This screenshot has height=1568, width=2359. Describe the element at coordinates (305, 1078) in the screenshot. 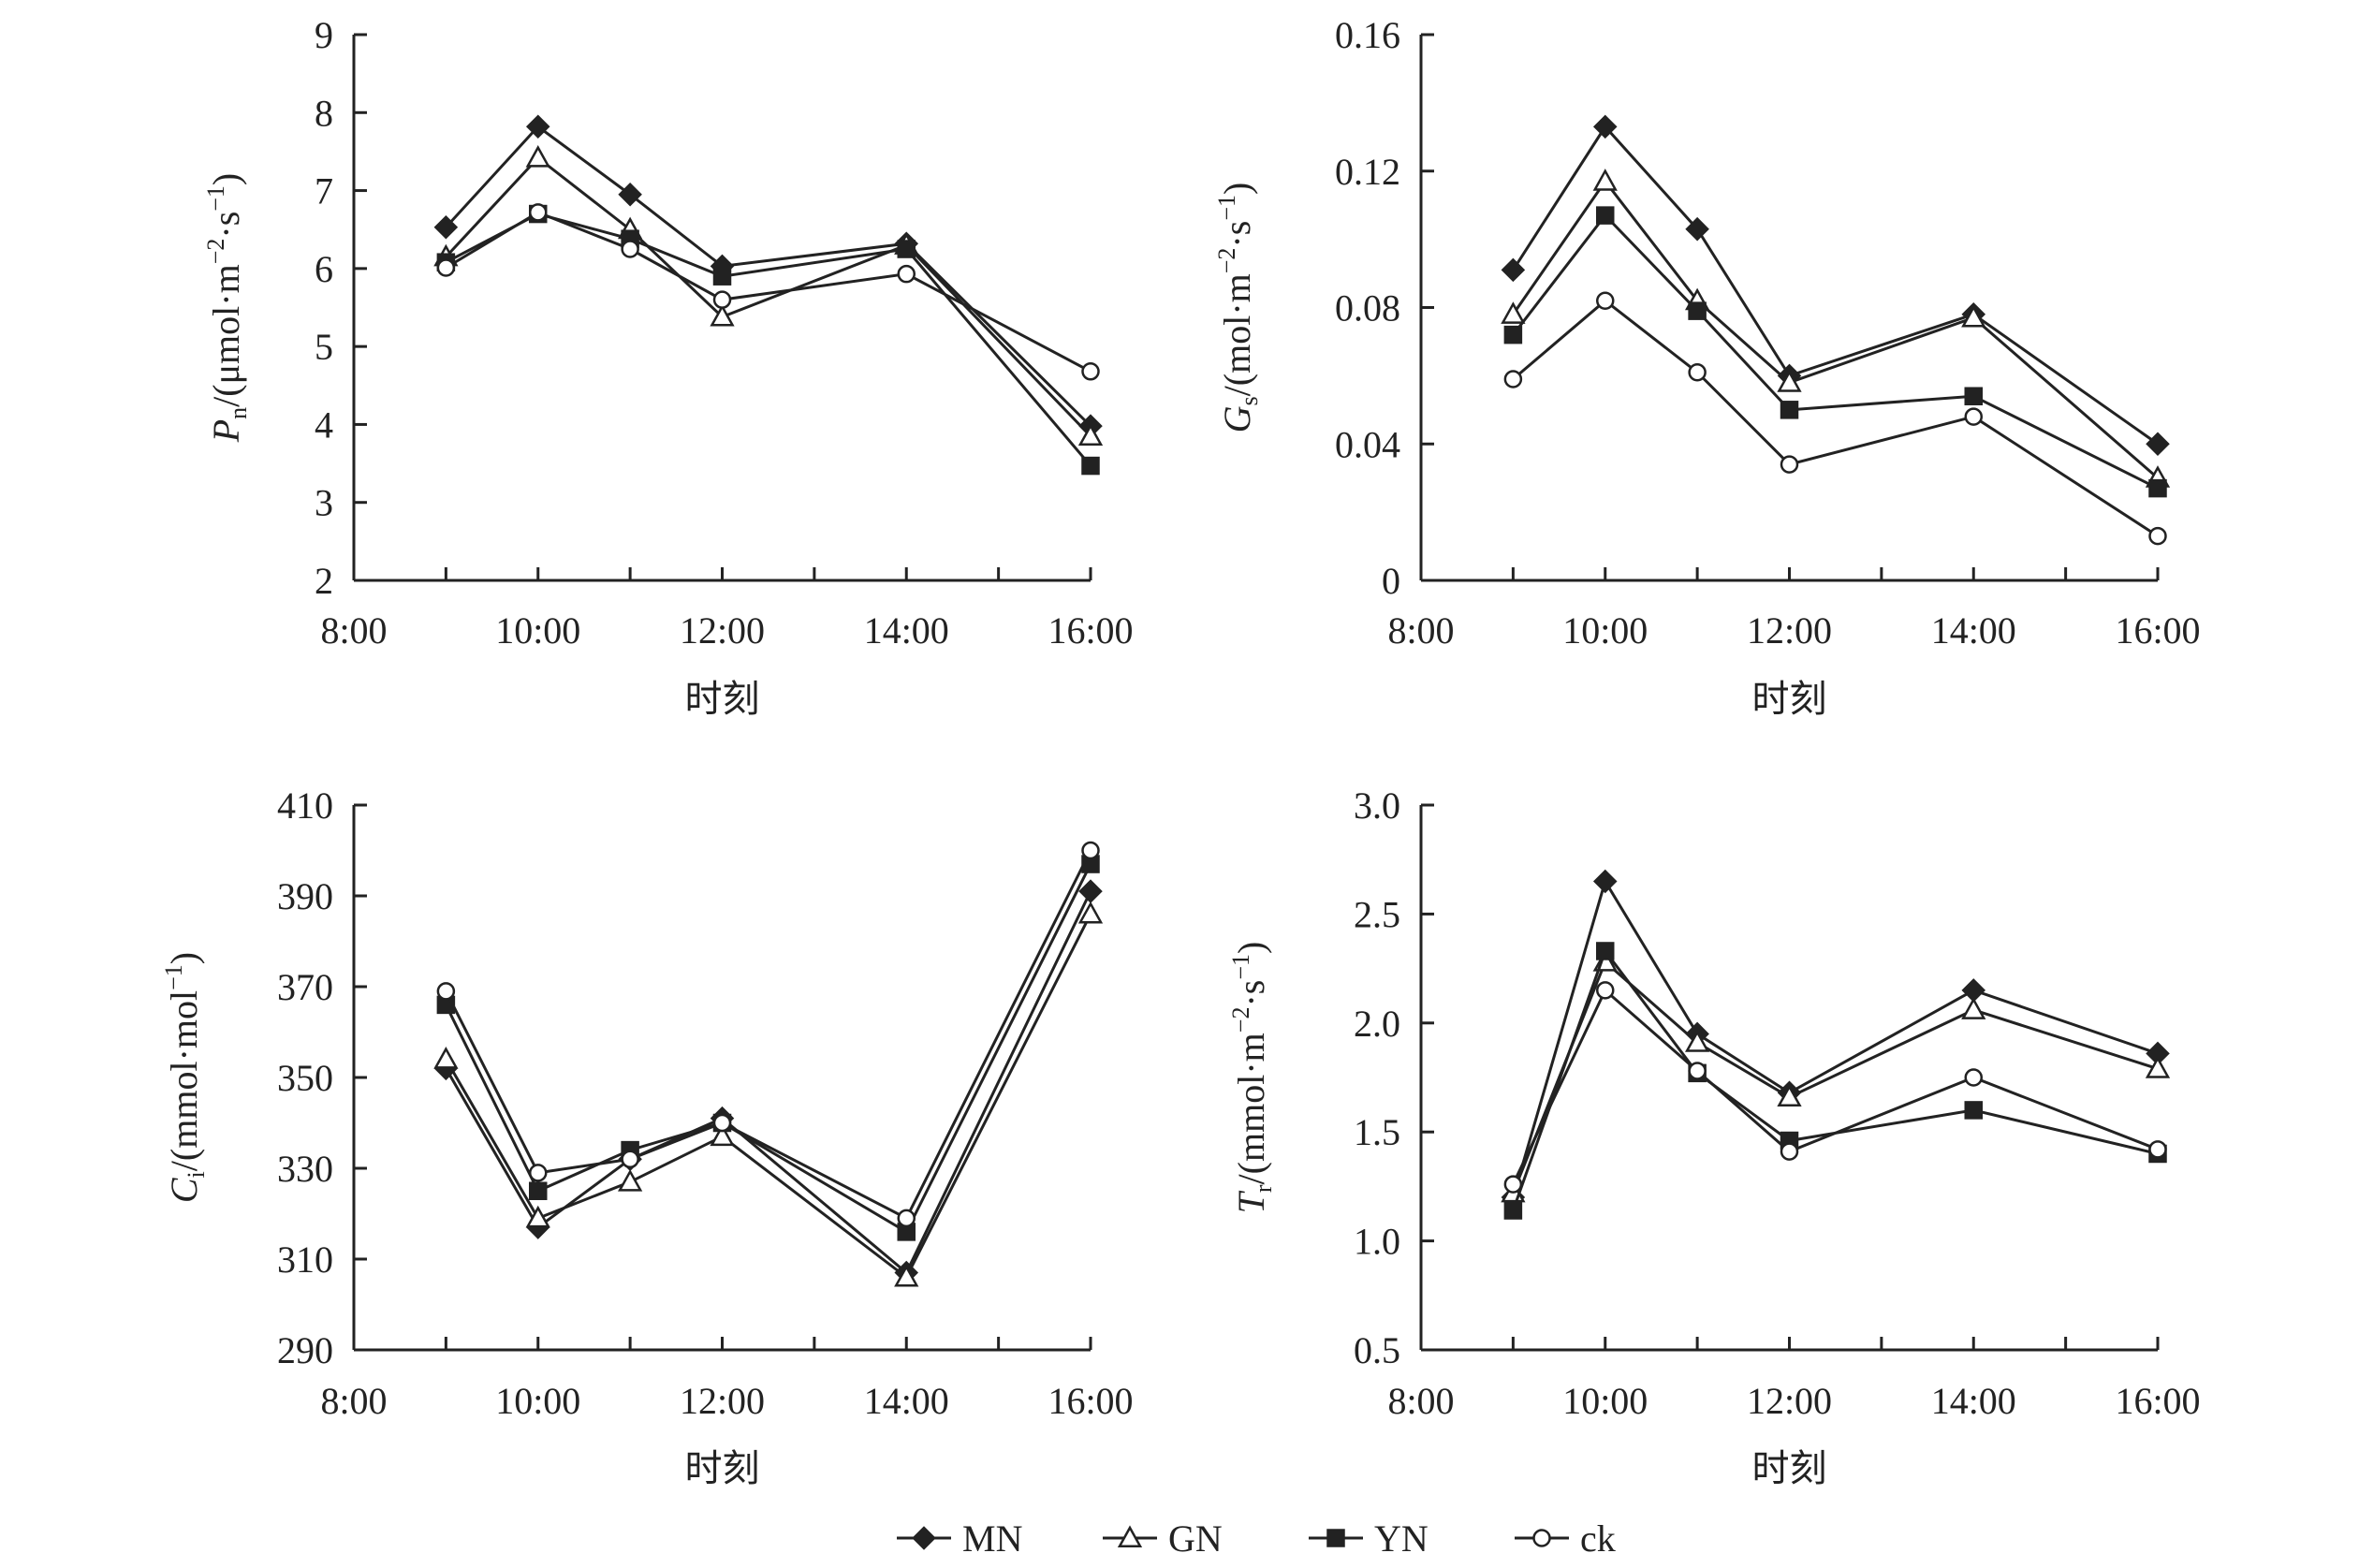

I see `y-tick-label: 350` at that location.